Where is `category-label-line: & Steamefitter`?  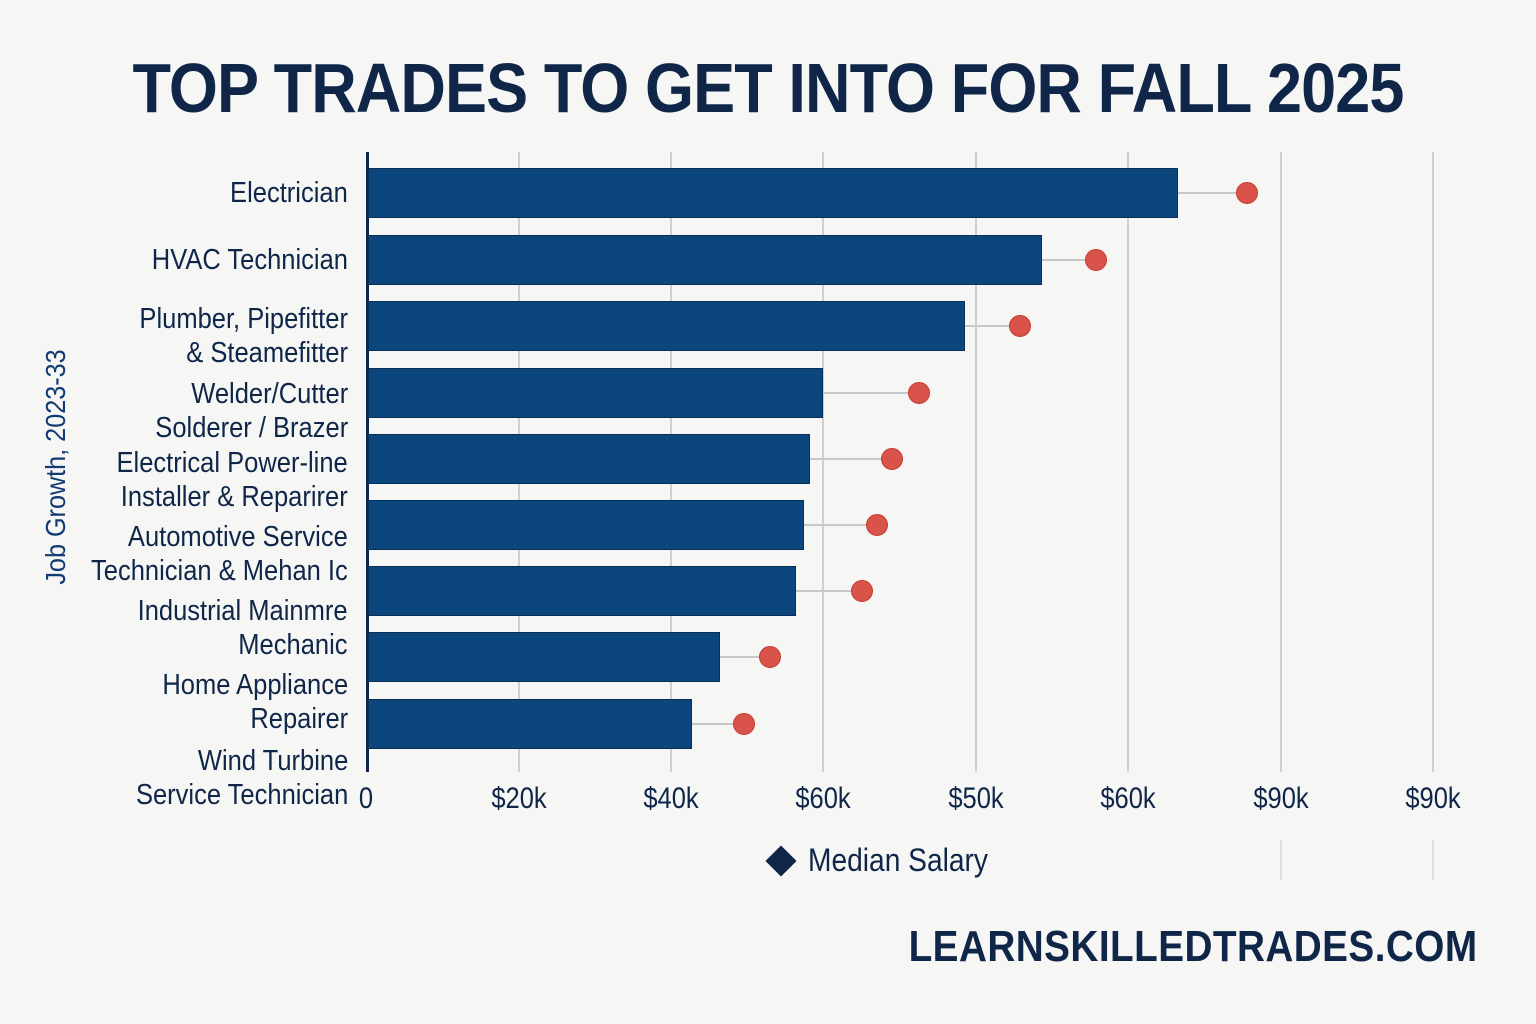 category-label-line: & Steamefitter is located at coordinates (267, 353).